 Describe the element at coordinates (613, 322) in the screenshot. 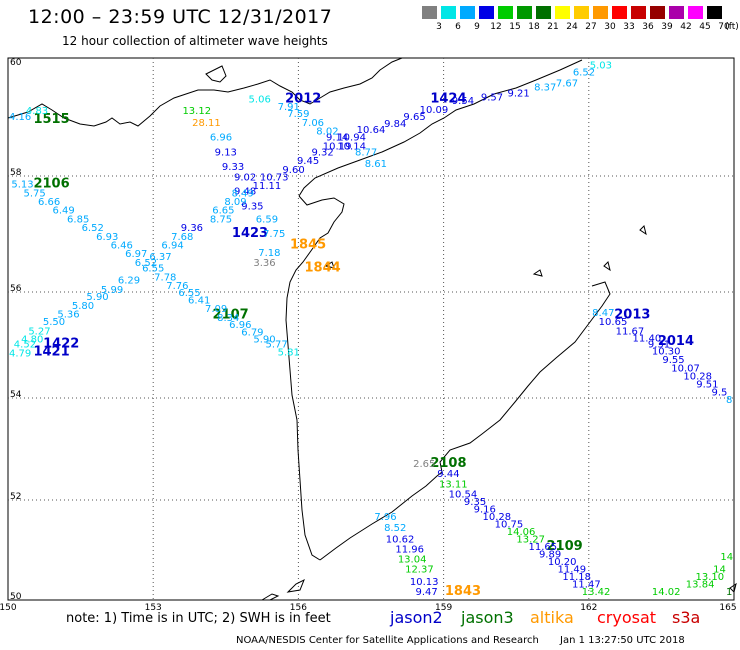

I see `wave-height-value: 10.65` at that location.